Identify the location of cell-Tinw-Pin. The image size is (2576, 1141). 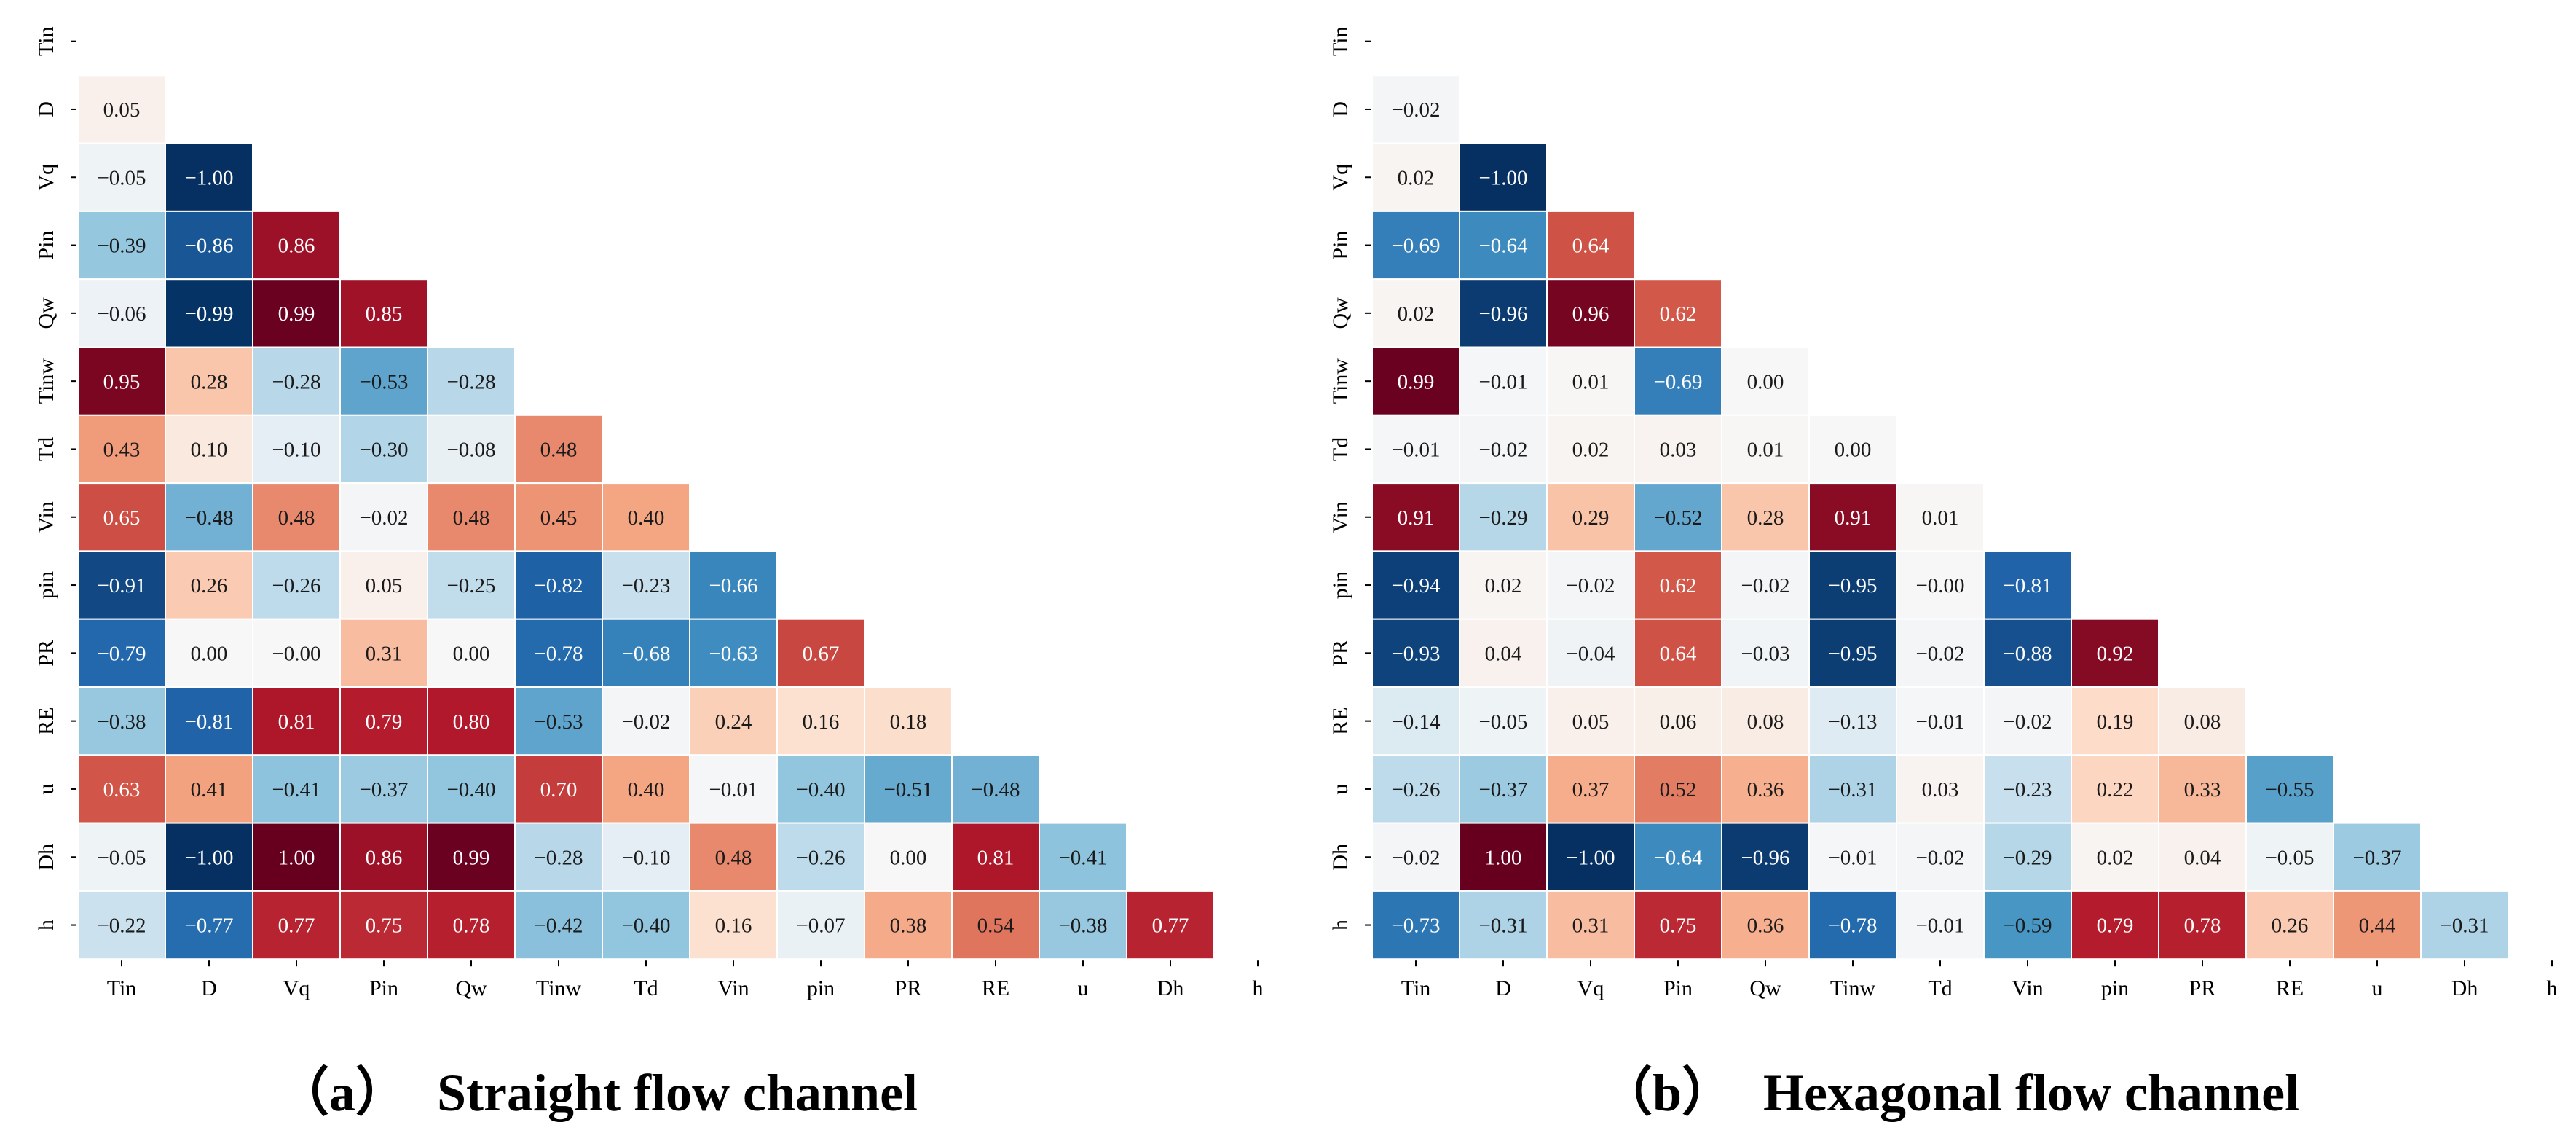
(383, 381).